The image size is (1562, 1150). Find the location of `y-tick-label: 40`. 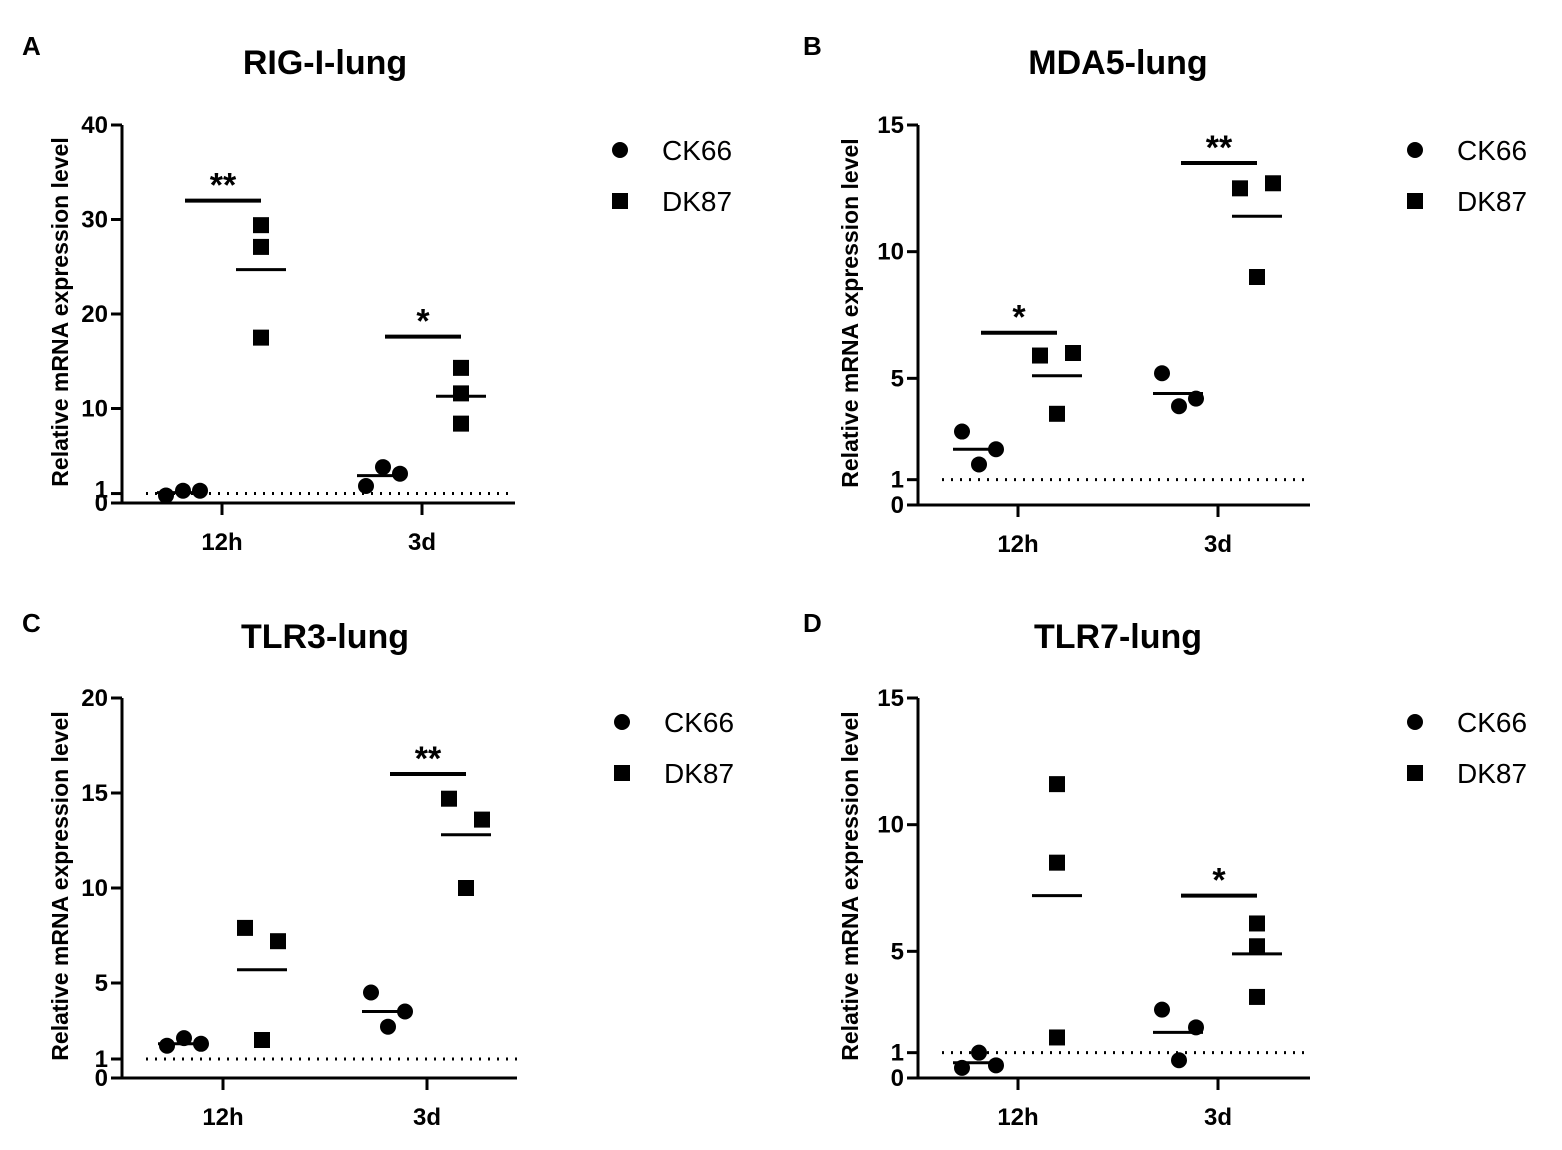

y-tick-label: 40 is located at coordinates (94, 125).